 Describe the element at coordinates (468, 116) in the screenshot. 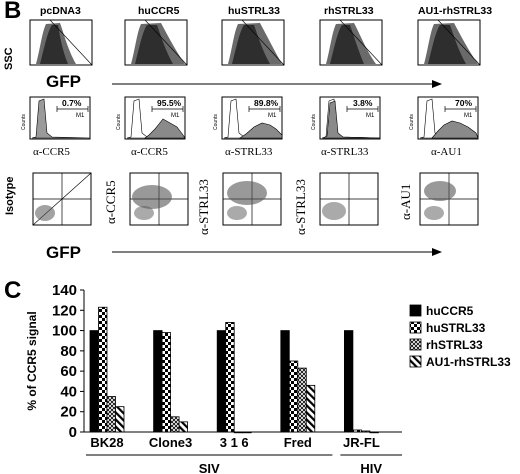

I see `hist-5-gate: M1` at that location.